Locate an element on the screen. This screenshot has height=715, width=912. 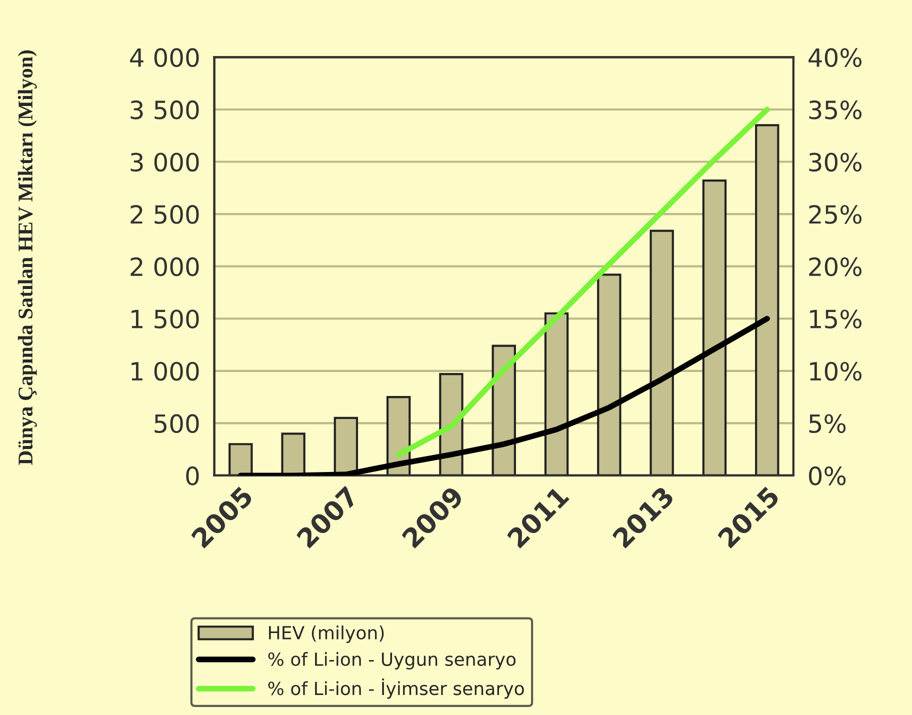
y-tick-label: 3 000 is located at coordinates (164, 162).